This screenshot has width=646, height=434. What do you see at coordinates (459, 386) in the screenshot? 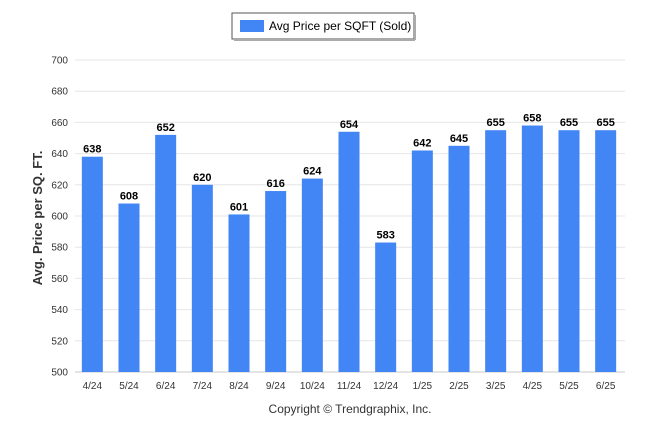
I see `x-tick-label: 2/25` at bounding box center [459, 386].